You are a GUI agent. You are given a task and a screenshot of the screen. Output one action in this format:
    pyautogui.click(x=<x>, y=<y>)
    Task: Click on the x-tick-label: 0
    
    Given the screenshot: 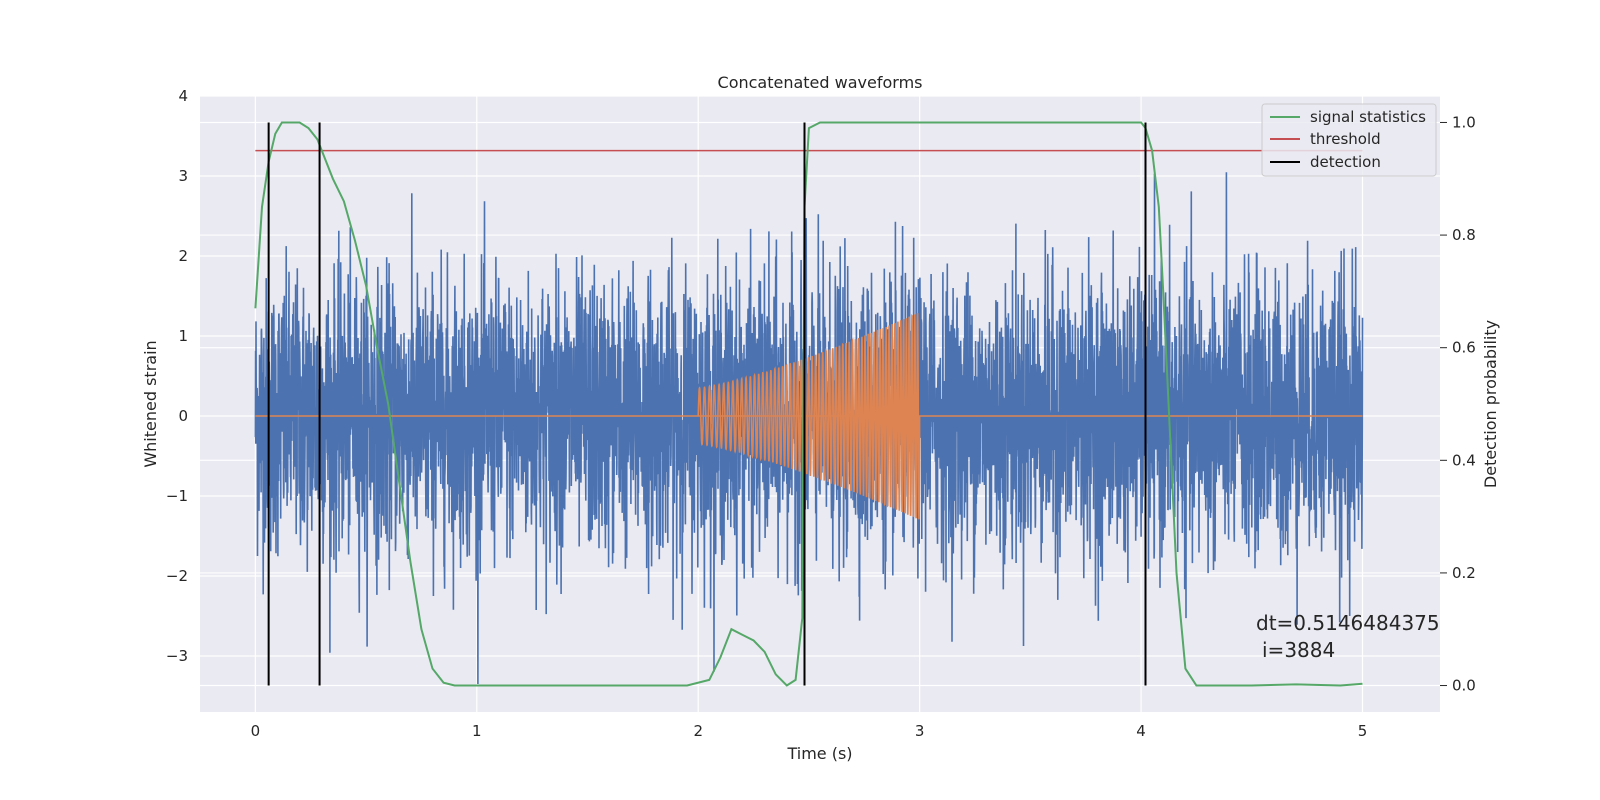 What is the action you would take?
    pyautogui.click(x=256, y=731)
    